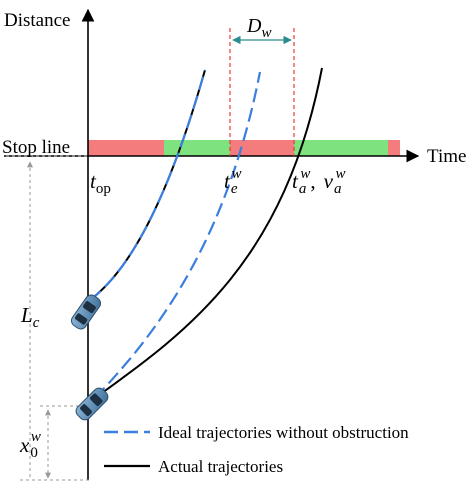 This screenshot has width=474, height=496. What do you see at coordinates (318, 181) in the screenshot?
I see `t-a-w-label: taw, vaw` at bounding box center [318, 181].